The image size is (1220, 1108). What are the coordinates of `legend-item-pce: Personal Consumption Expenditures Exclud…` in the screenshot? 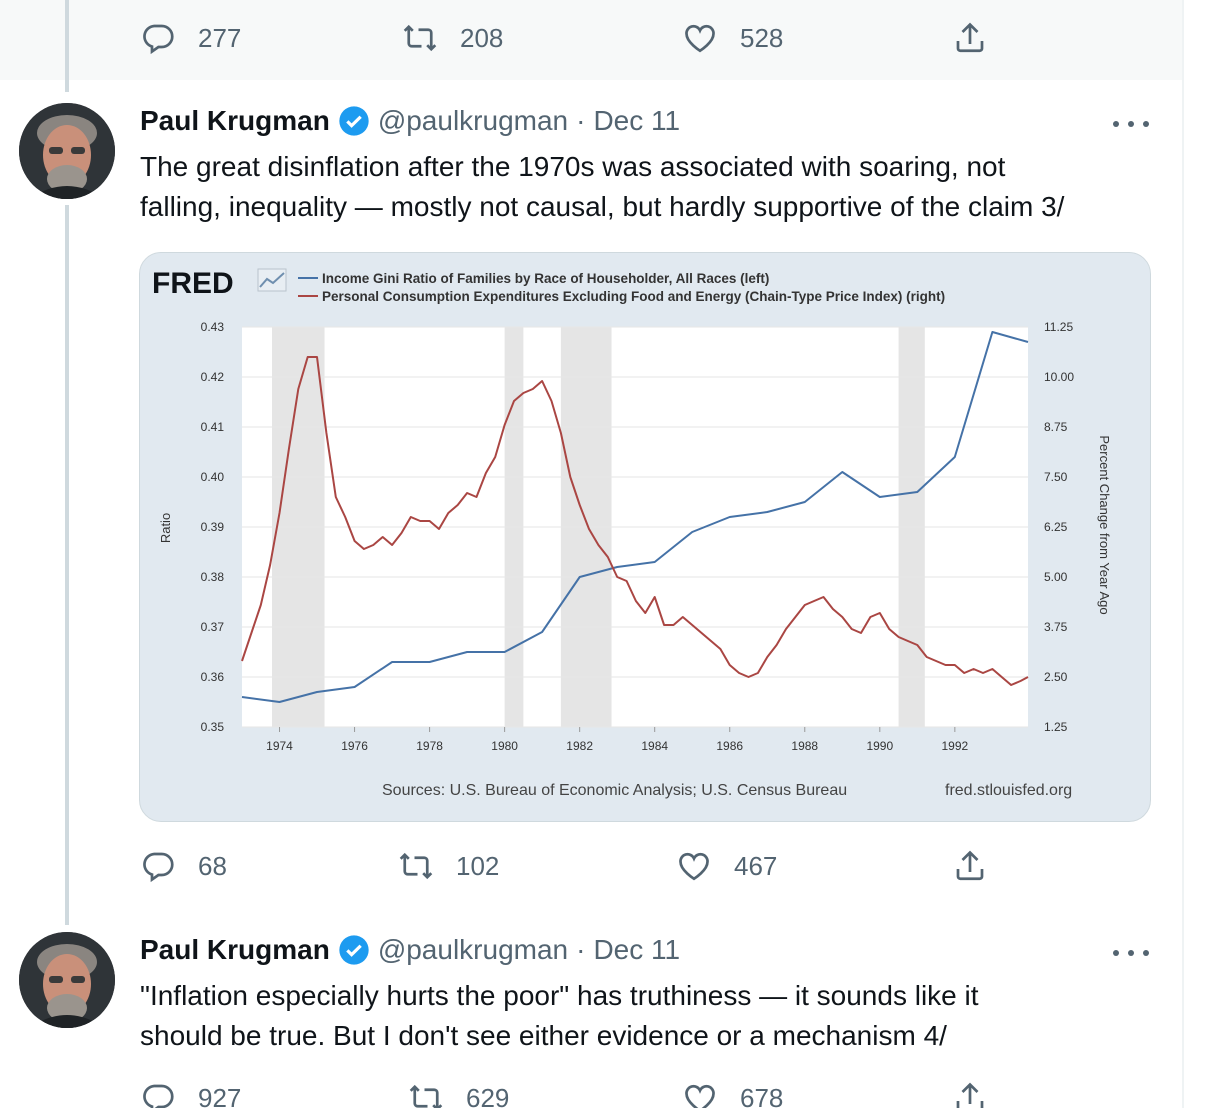 It's located at (633, 296).